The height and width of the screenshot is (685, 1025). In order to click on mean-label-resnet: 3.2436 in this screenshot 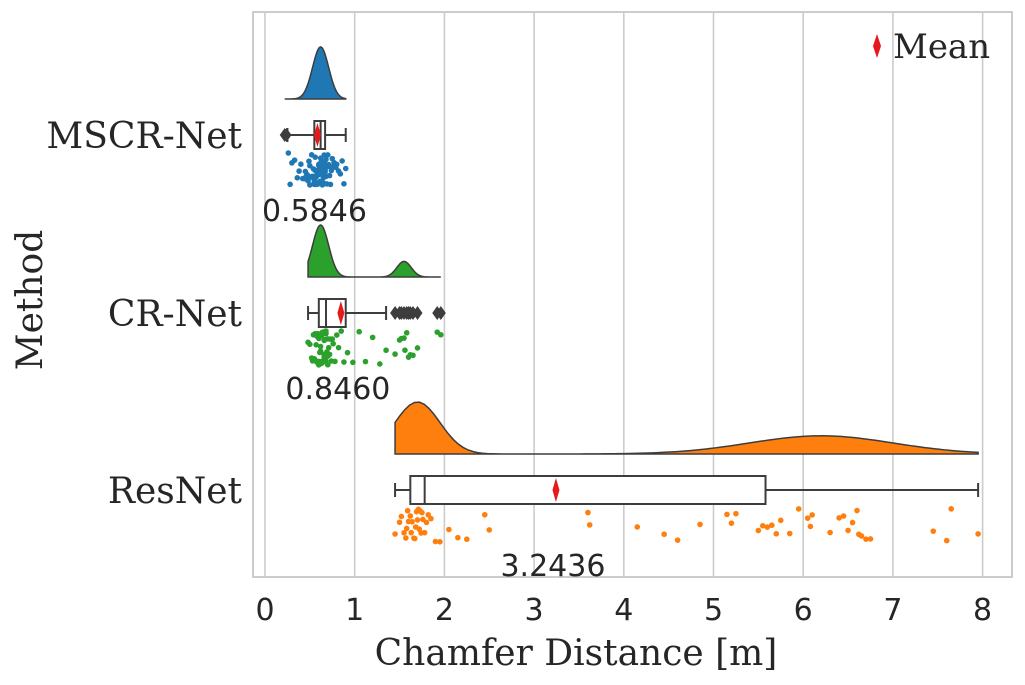, I will do `click(552, 566)`.